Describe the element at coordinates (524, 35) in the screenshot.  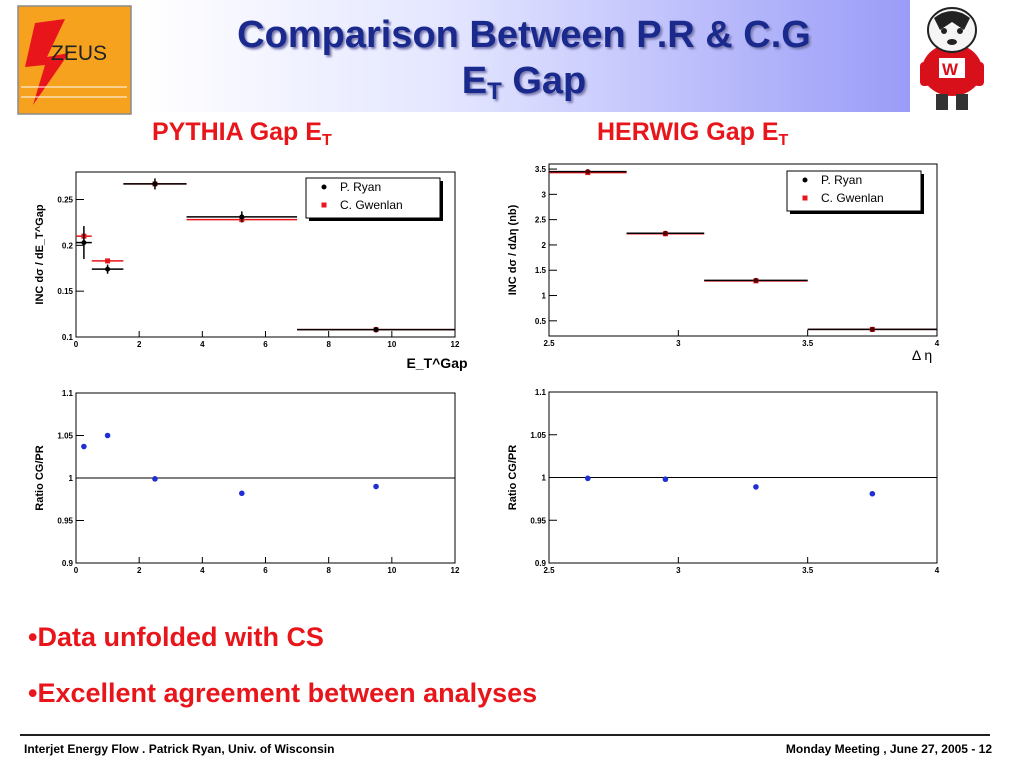
I see `title-line-1: Comparison Between P.R & C.G` at that location.